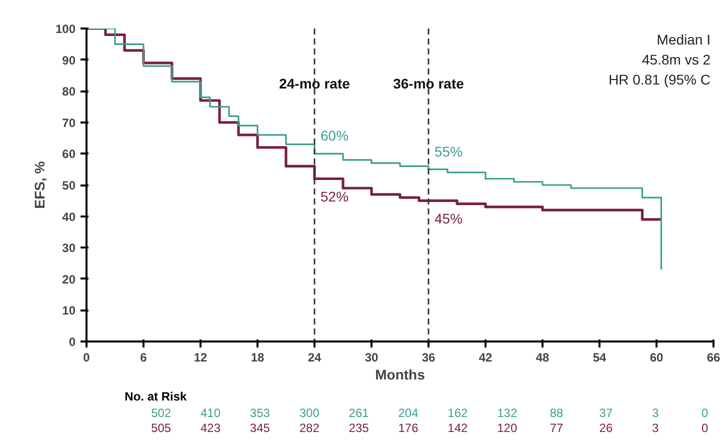 The width and height of the screenshot is (723, 446). I want to click on y-tick-label: 60, so click(69, 154).